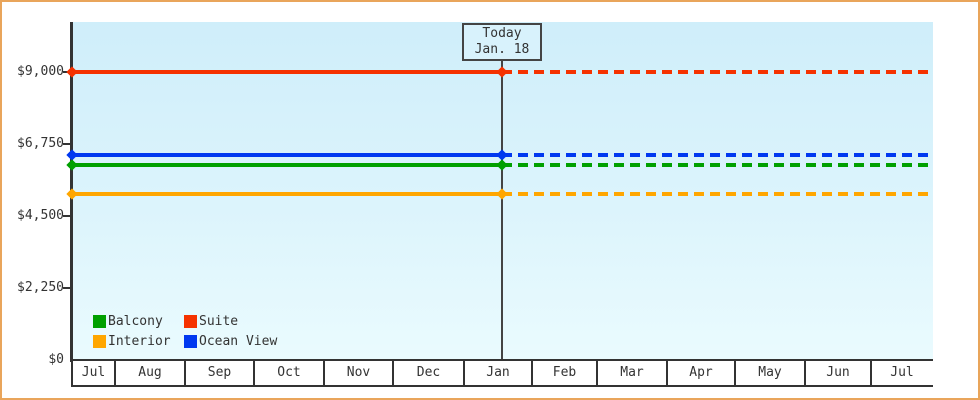 The height and width of the screenshot is (400, 980). Describe the element at coordinates (219, 372) in the screenshot. I see `month-cell-sep-2: Sep` at that location.